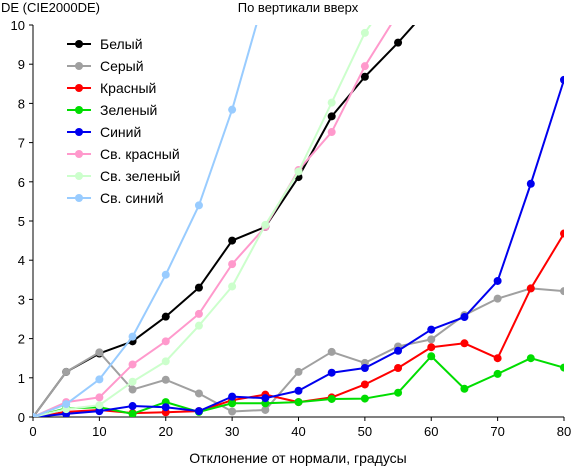  Describe the element at coordinates (50, 7) in the screenshot. I see `y-axis-label: DE (CIE2000DE)` at that location.